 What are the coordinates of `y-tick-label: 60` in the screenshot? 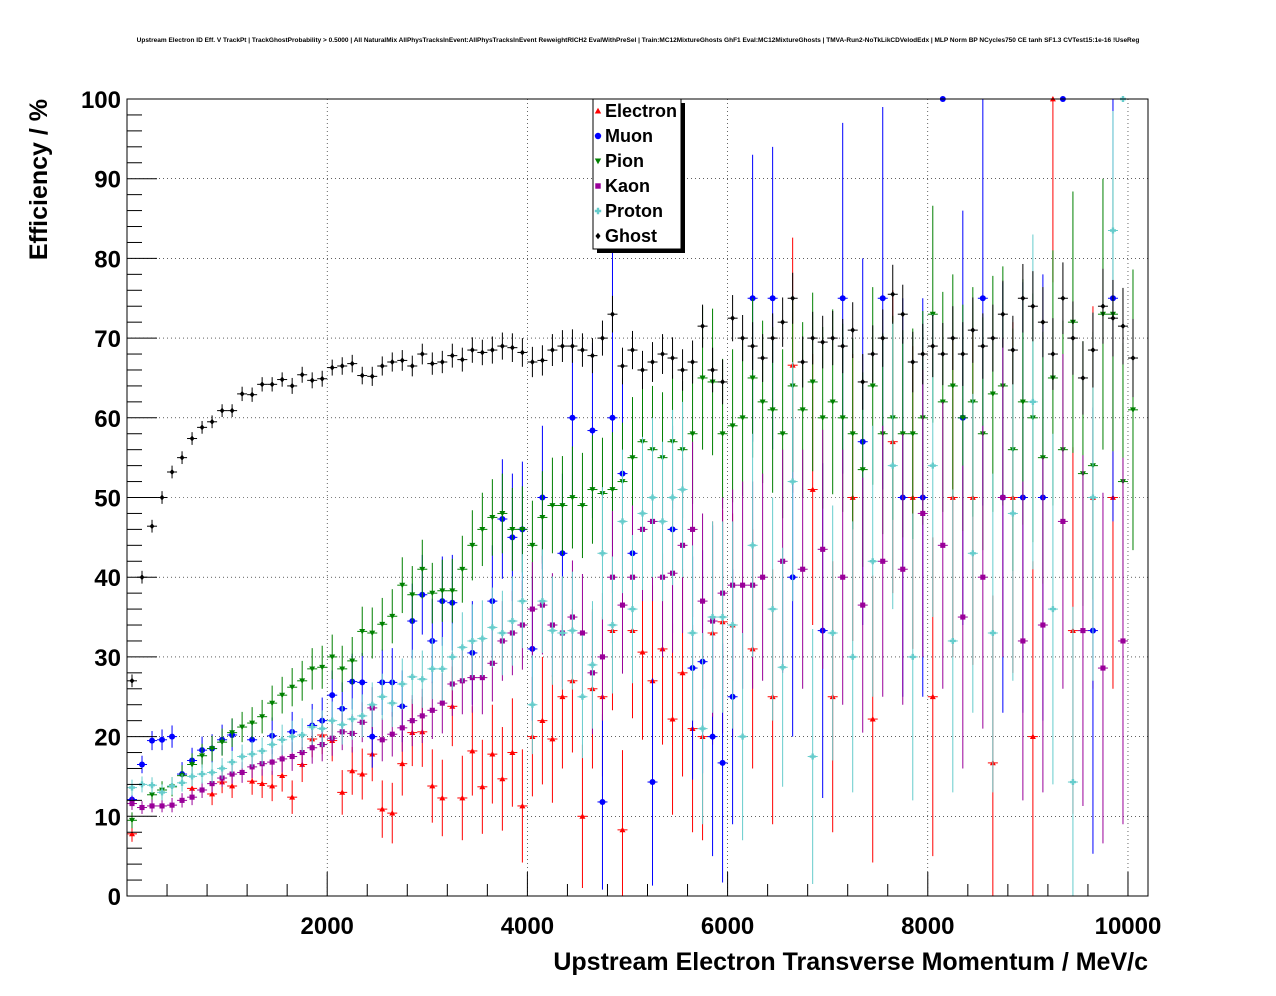 It's located at (107, 419).